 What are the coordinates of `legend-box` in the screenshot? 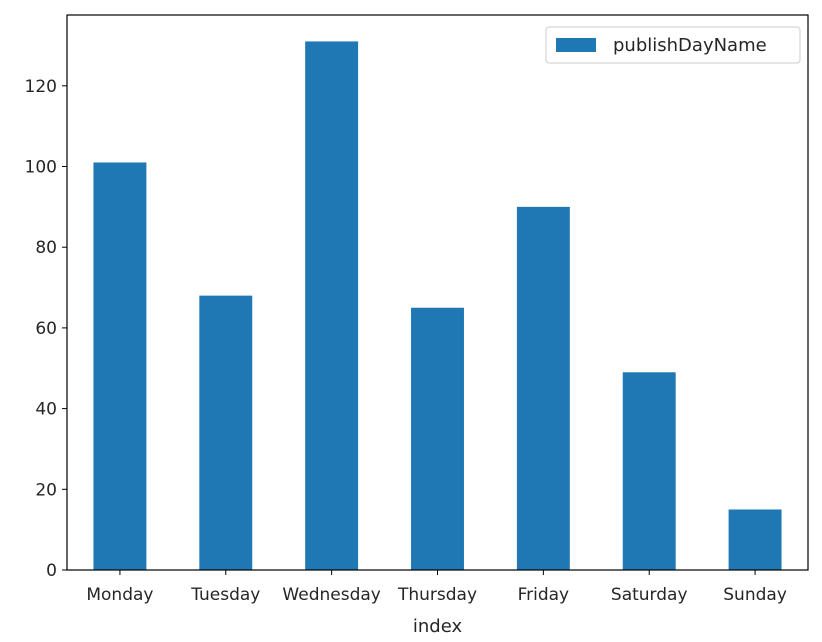 It's located at (673, 45).